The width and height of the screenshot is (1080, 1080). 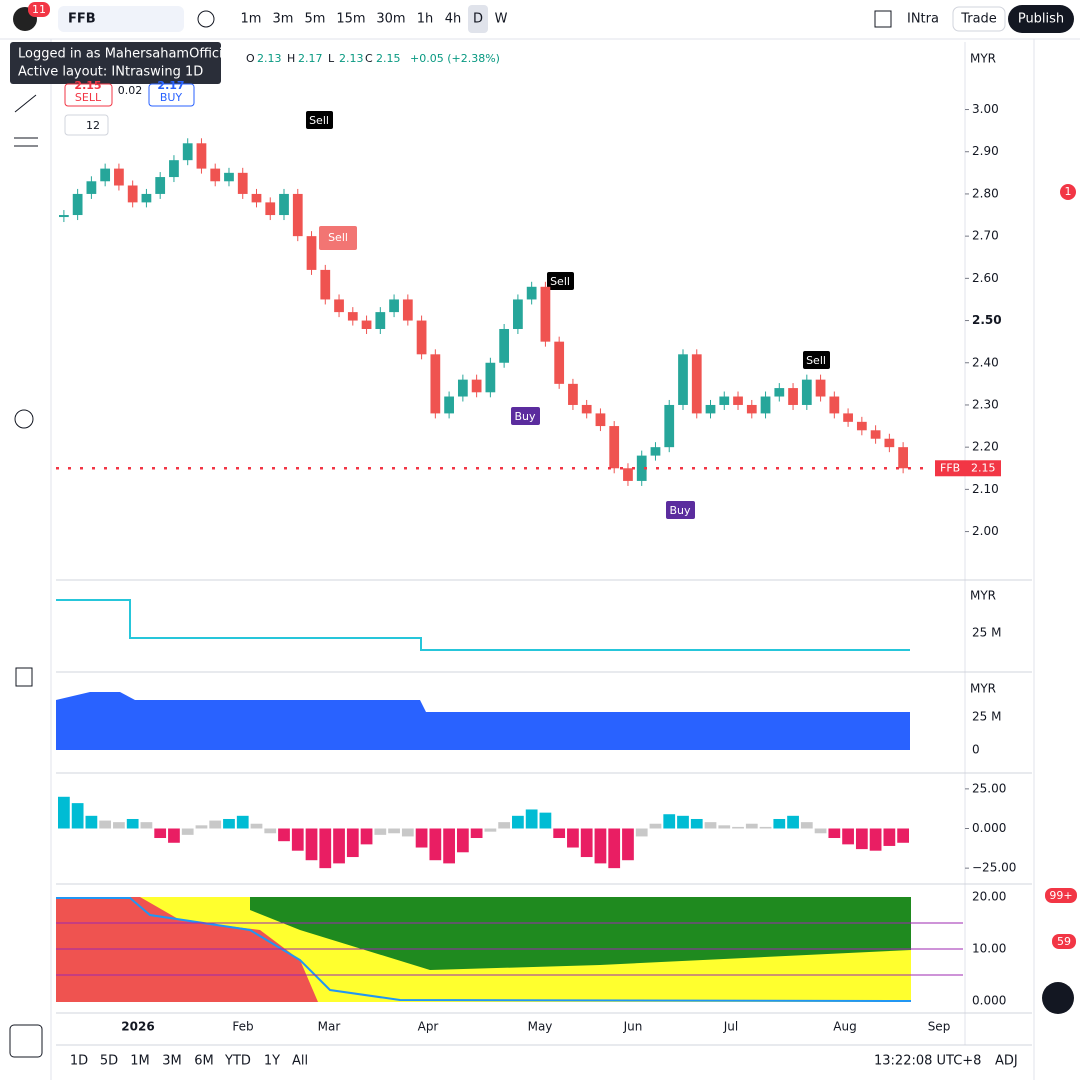 I want to click on buy-button, so click(x=171, y=95).